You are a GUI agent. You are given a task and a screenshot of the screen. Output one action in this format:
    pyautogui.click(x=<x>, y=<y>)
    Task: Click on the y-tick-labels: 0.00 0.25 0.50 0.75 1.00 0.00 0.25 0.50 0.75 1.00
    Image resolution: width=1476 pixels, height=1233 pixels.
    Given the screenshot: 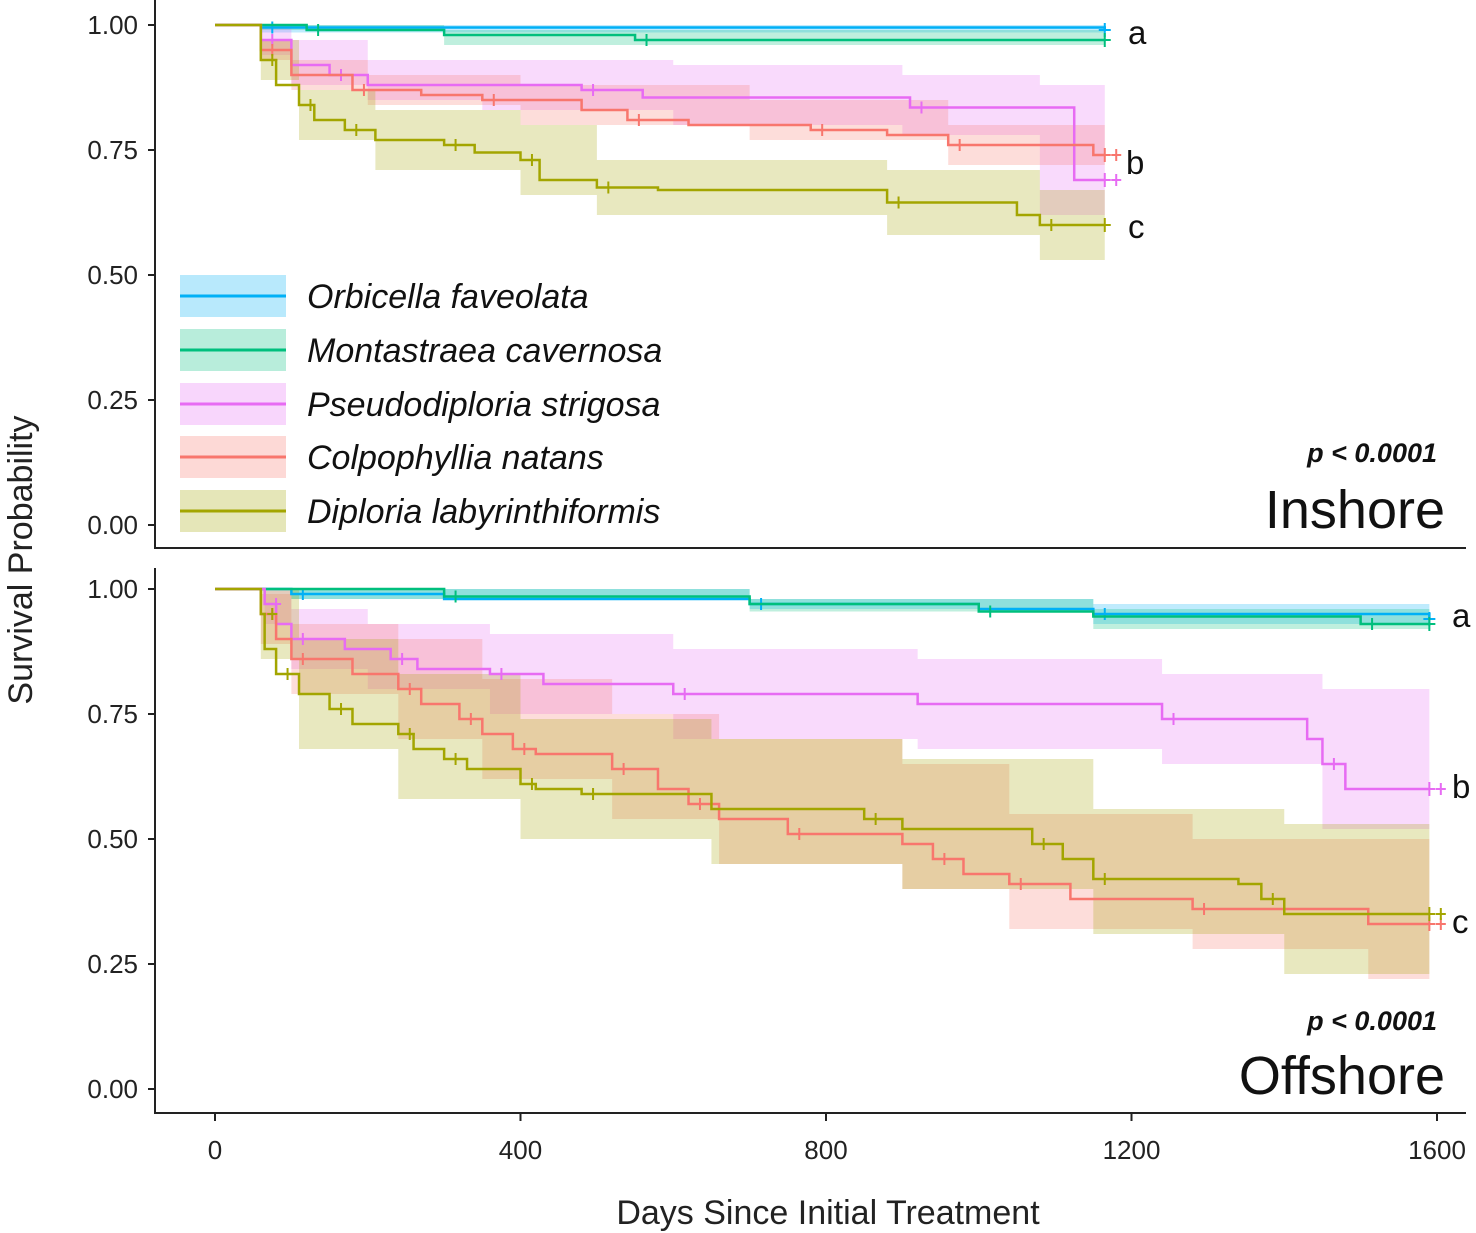 What is the action you would take?
    pyautogui.click(x=121, y=557)
    